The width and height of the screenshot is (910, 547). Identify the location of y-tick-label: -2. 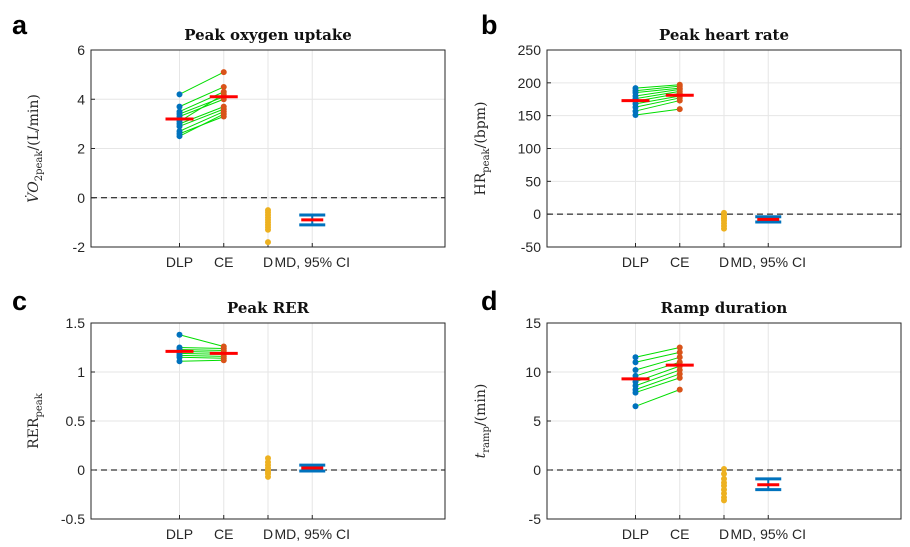
(79, 247).